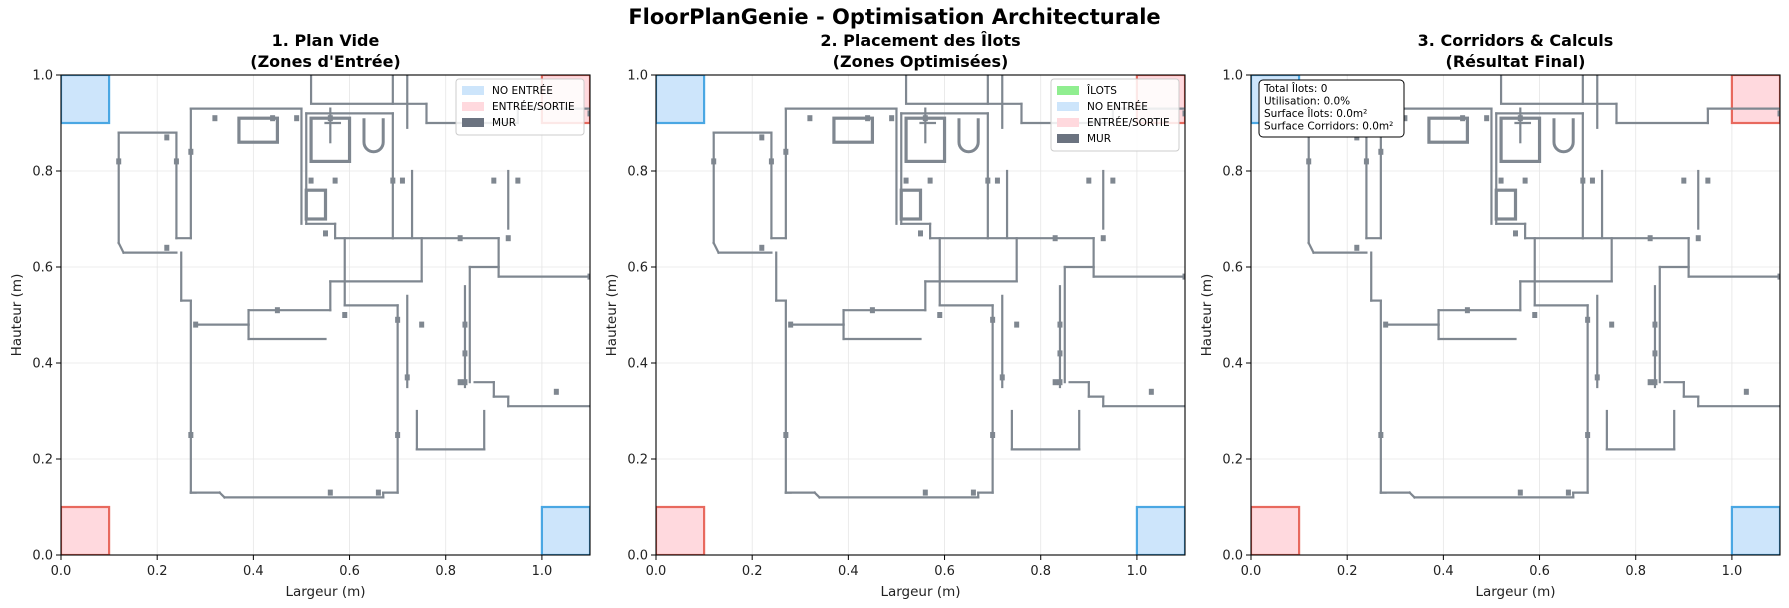  I want to click on legend: NO ENTRÉE ENTRÉE/SORTIE MUR, so click(520, 107).